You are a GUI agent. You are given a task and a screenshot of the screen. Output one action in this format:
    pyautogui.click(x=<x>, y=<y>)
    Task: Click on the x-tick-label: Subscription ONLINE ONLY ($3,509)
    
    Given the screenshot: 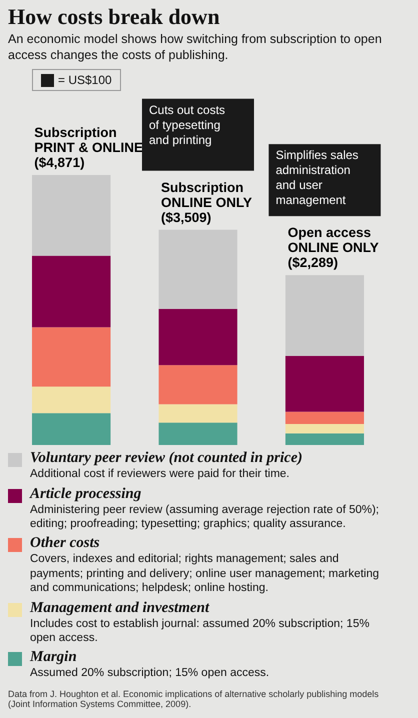 What is the action you would take?
    pyautogui.click(x=206, y=203)
    